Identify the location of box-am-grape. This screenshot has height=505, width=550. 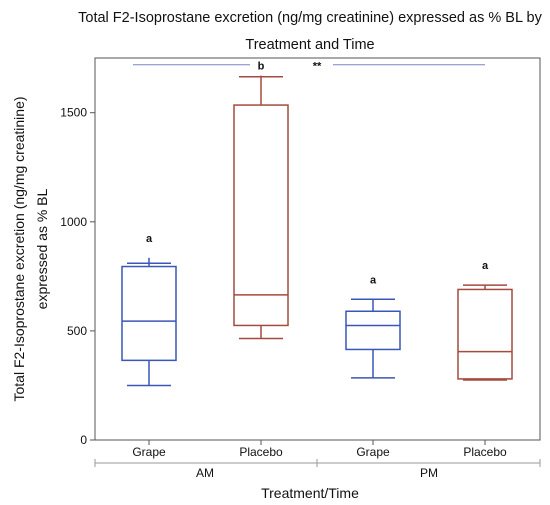
(149, 322).